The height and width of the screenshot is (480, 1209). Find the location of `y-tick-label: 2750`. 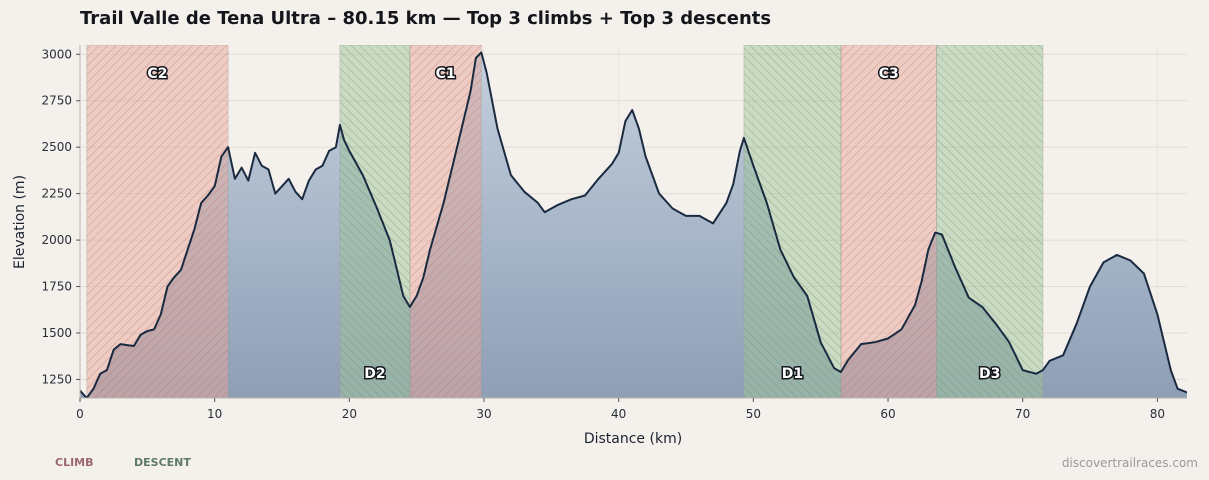

y-tick-label: 2750 is located at coordinates (56, 101).